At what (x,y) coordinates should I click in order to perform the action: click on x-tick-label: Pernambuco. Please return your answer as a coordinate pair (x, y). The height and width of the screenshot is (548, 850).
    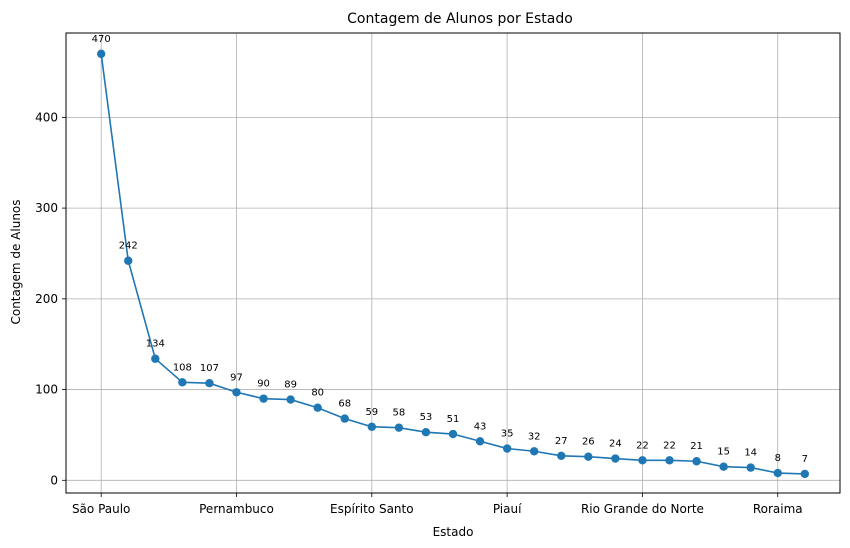
    Looking at the image, I should click on (236, 509).